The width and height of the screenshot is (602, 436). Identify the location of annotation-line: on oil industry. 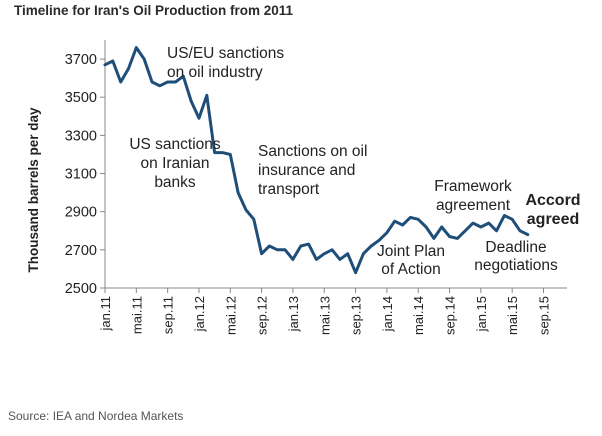
(215, 72).